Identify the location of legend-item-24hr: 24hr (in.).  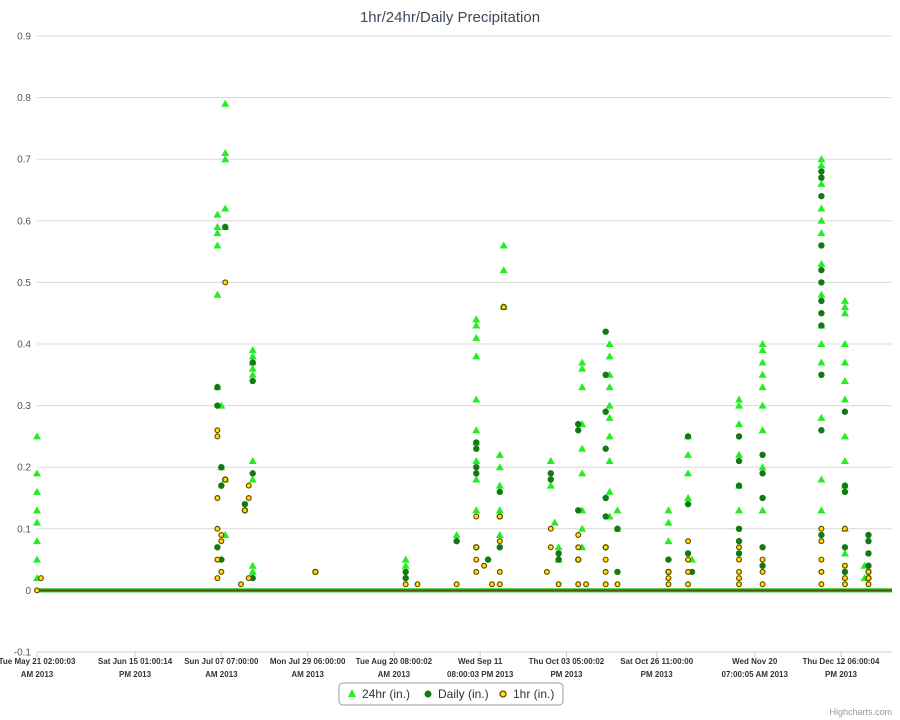
(379, 694).